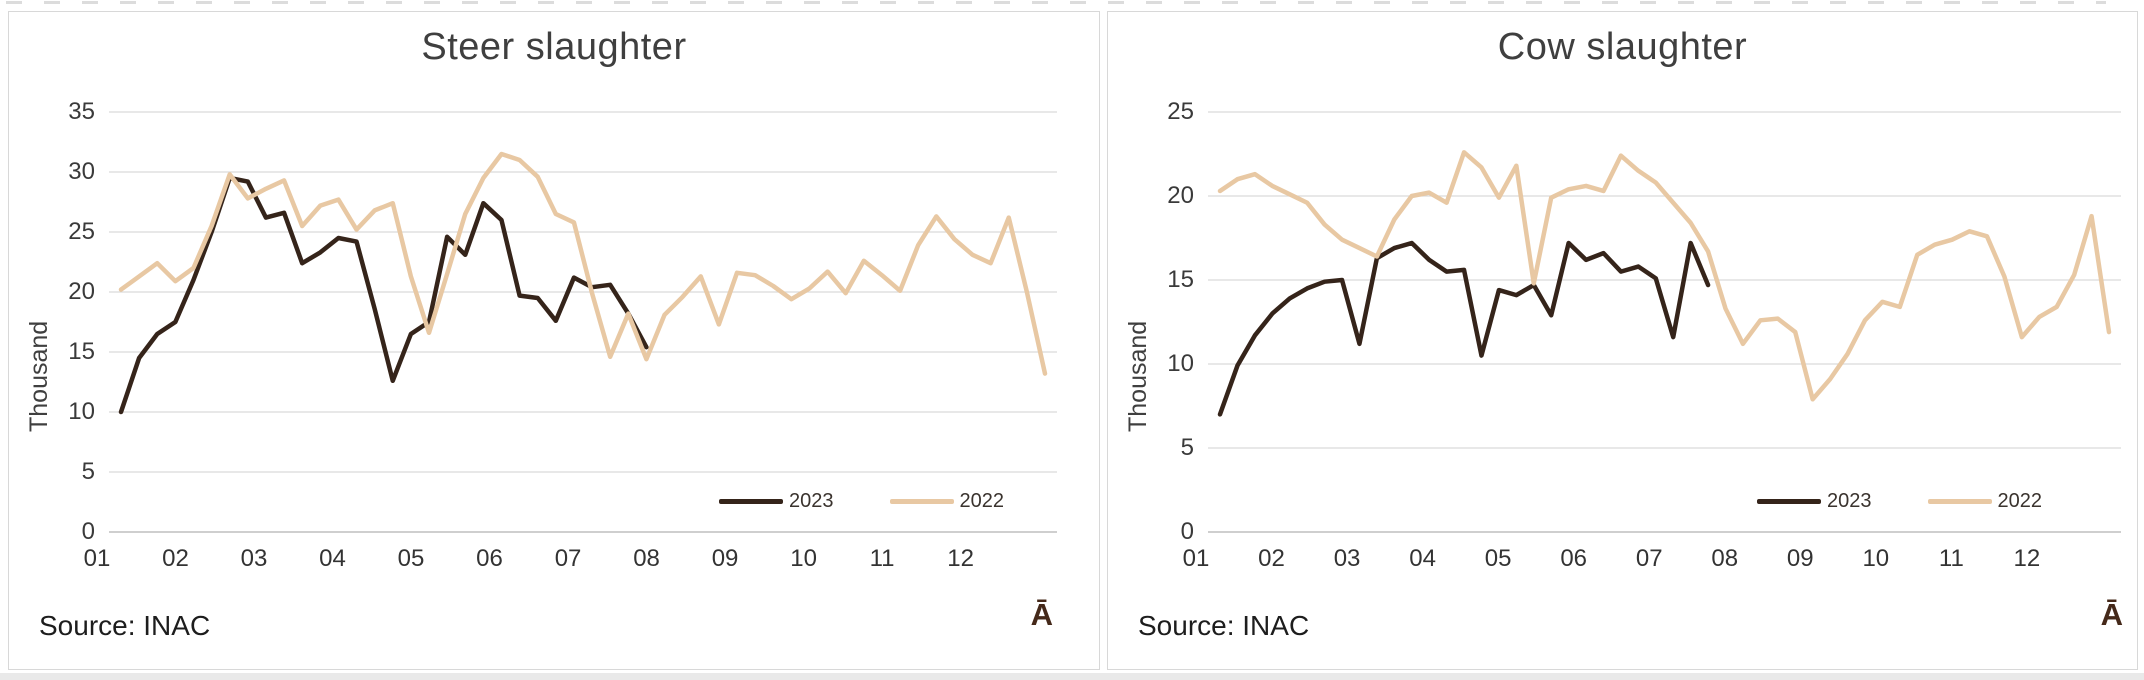 The image size is (2144, 680). What do you see at coordinates (1622, 47) in the screenshot?
I see `chart-title: Cow slaughter` at bounding box center [1622, 47].